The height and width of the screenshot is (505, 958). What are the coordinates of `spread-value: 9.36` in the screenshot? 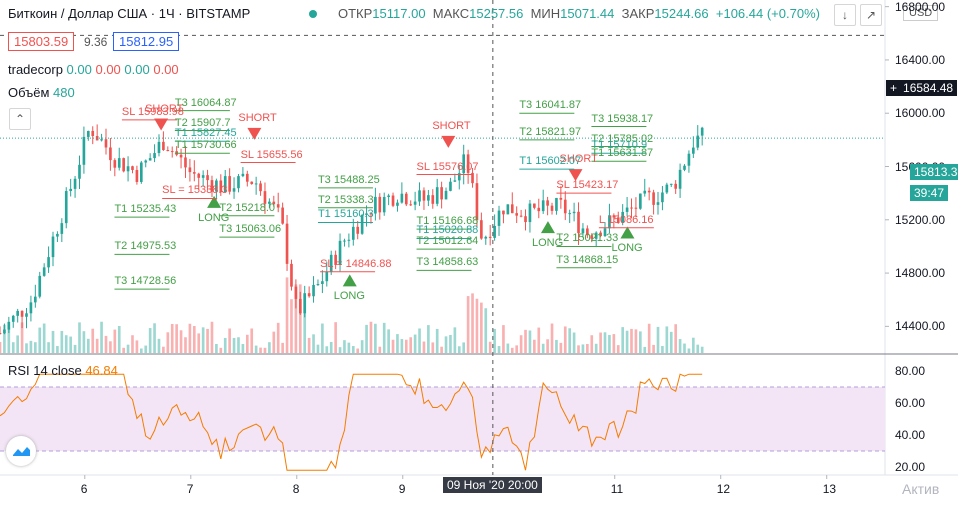 It's located at (96, 42).